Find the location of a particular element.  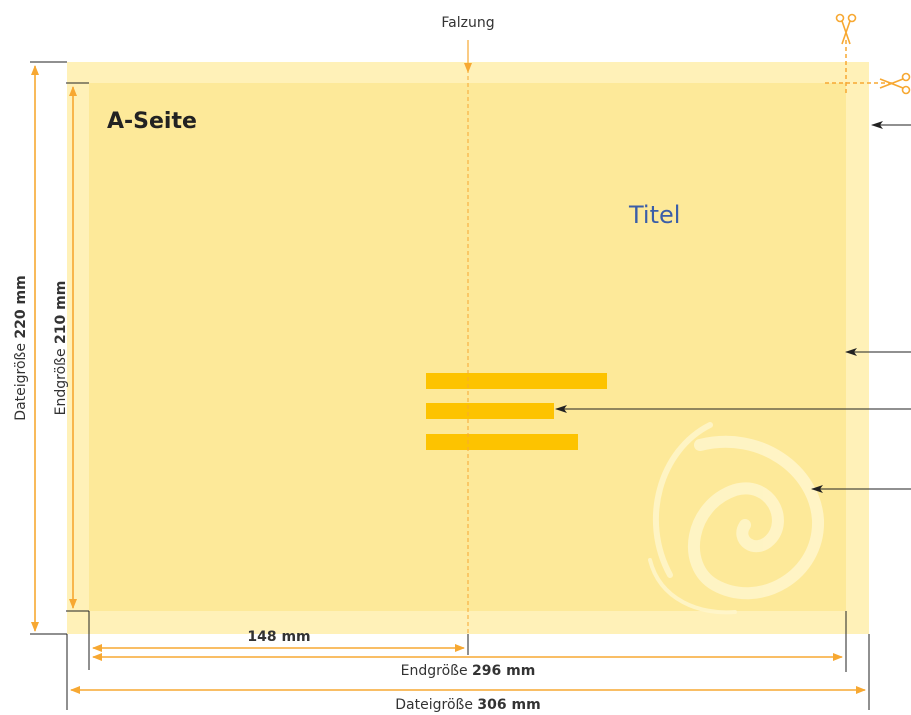

spiral-decoration is located at coordinates (736, 518).